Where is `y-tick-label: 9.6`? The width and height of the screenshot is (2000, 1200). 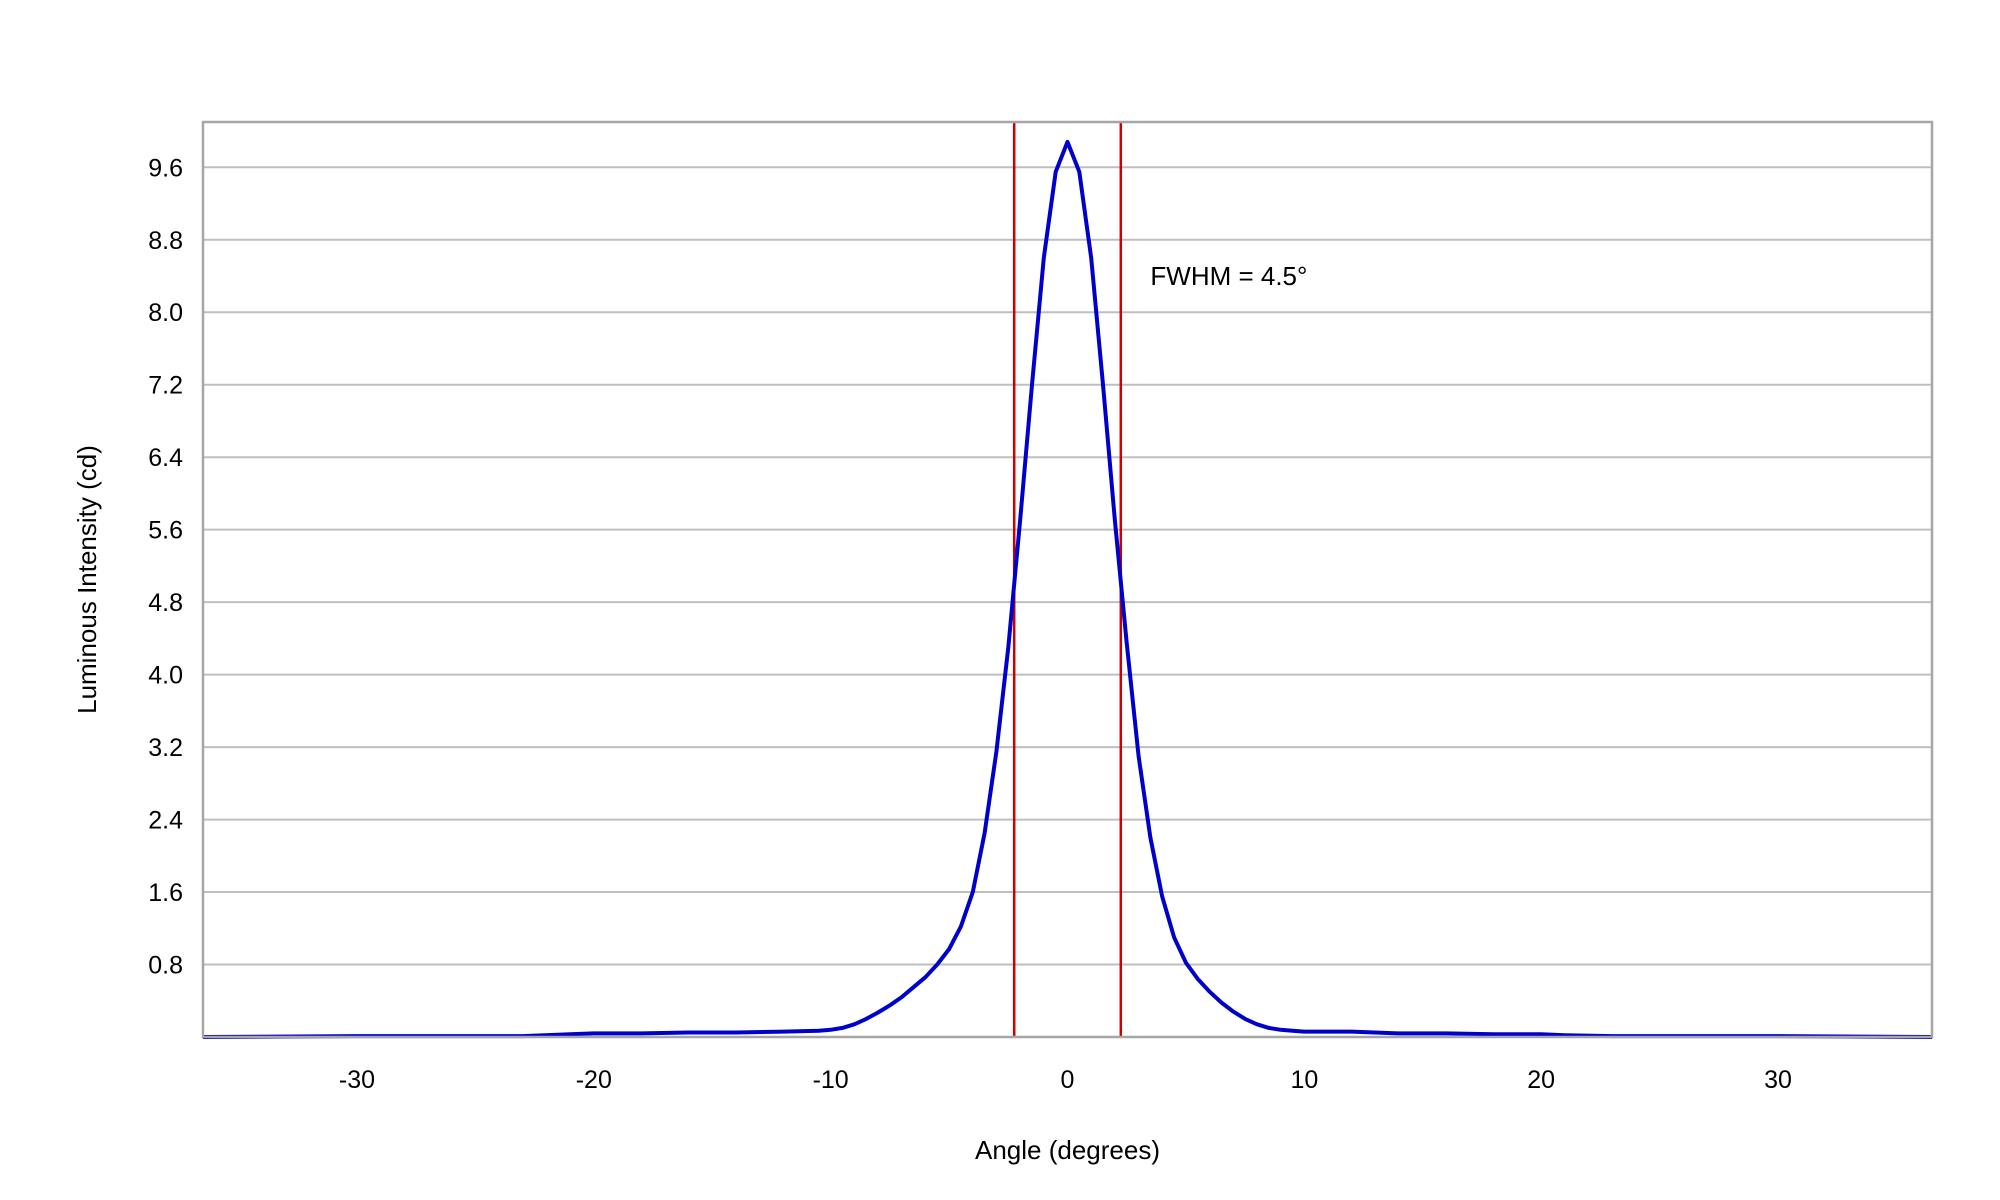
y-tick-label: 9.6 is located at coordinates (165, 168).